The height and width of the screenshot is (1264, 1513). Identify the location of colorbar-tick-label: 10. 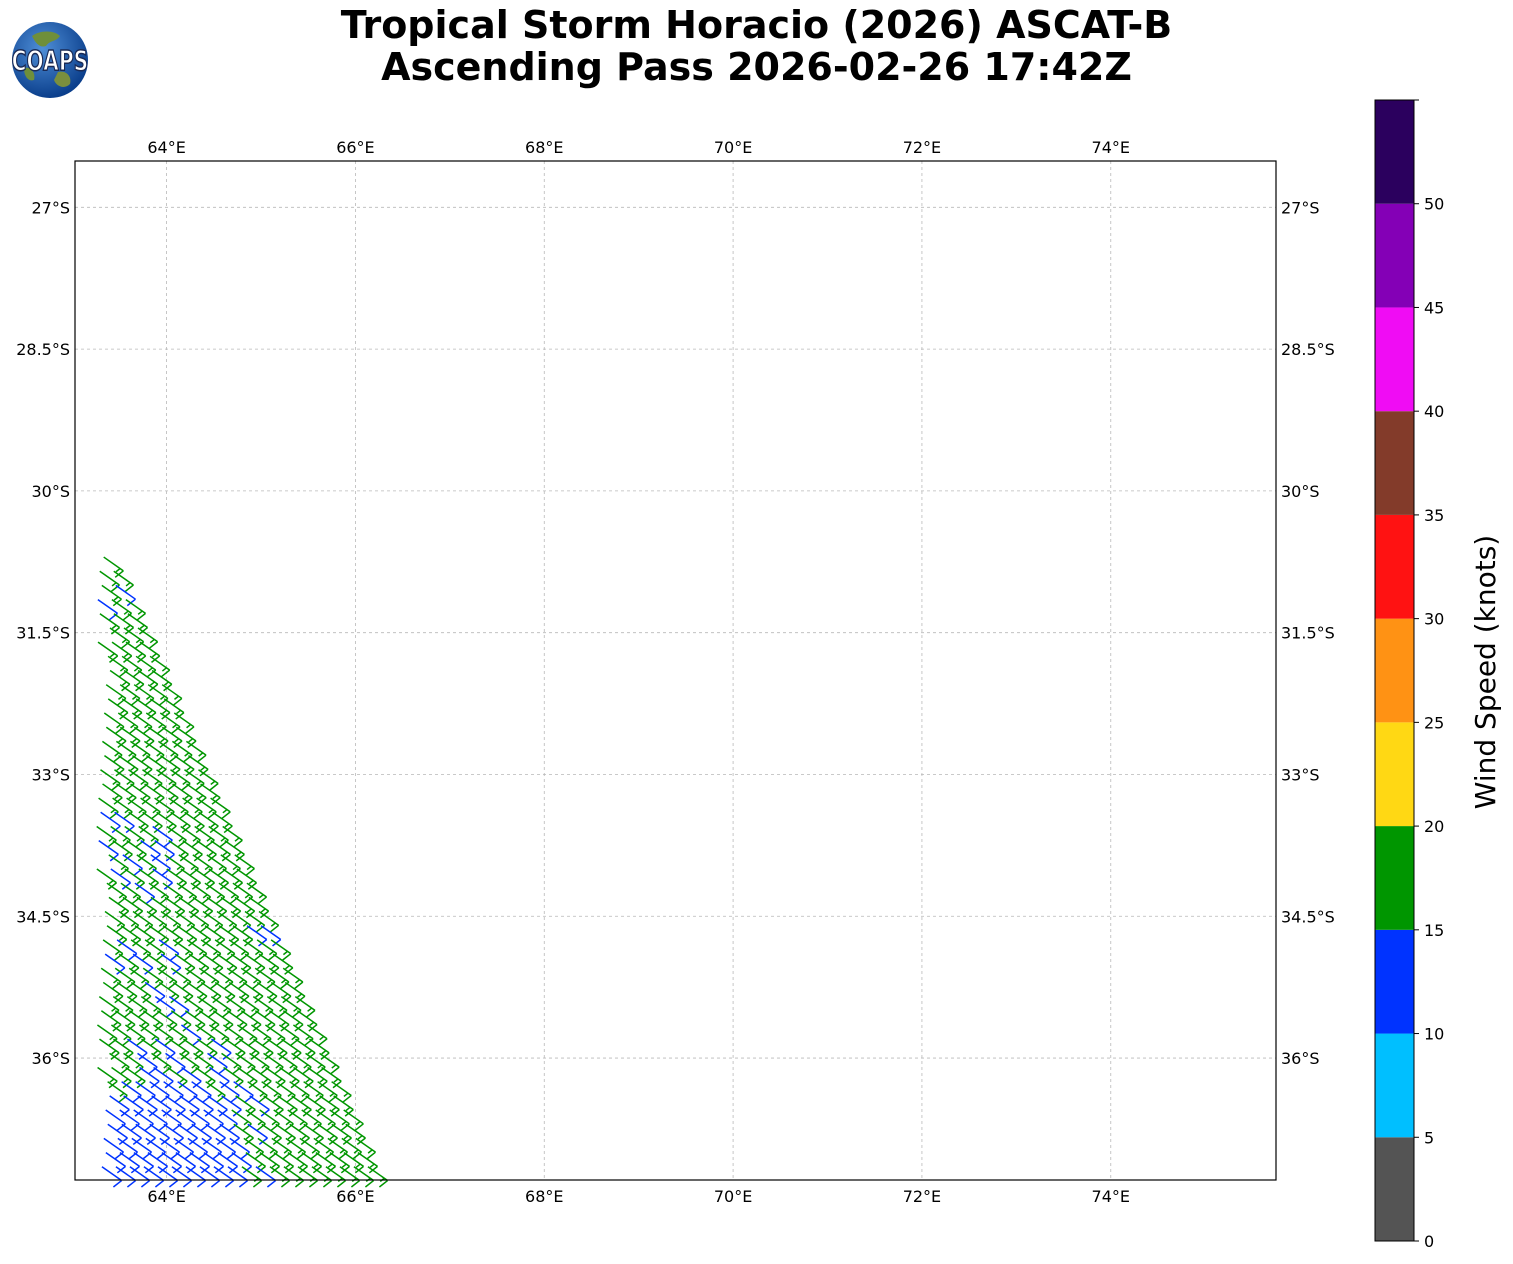
(1434, 1034).